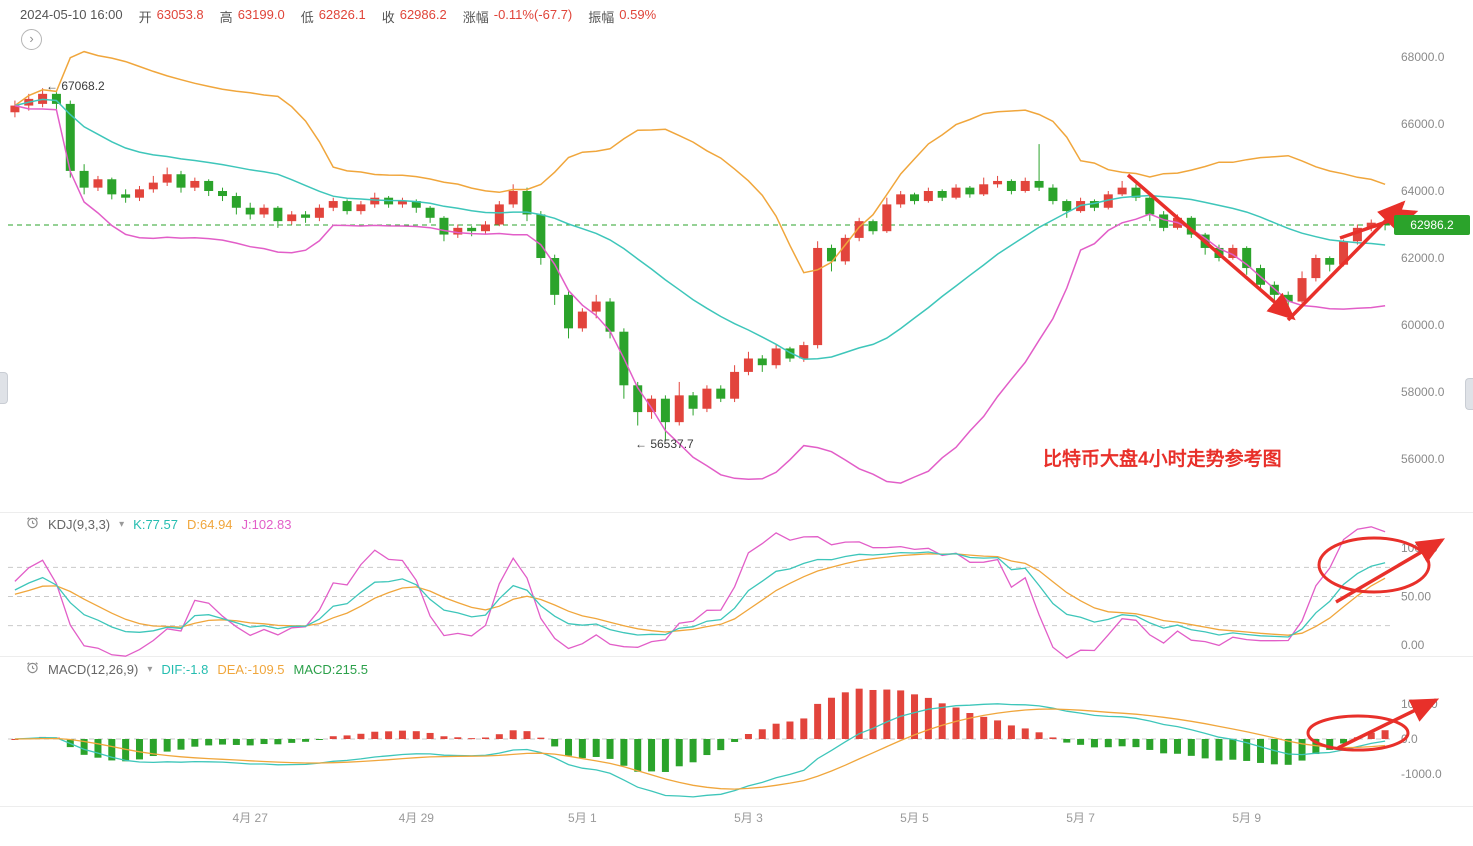  I want to click on amplitude-value: 0.59%, so click(638, 14).